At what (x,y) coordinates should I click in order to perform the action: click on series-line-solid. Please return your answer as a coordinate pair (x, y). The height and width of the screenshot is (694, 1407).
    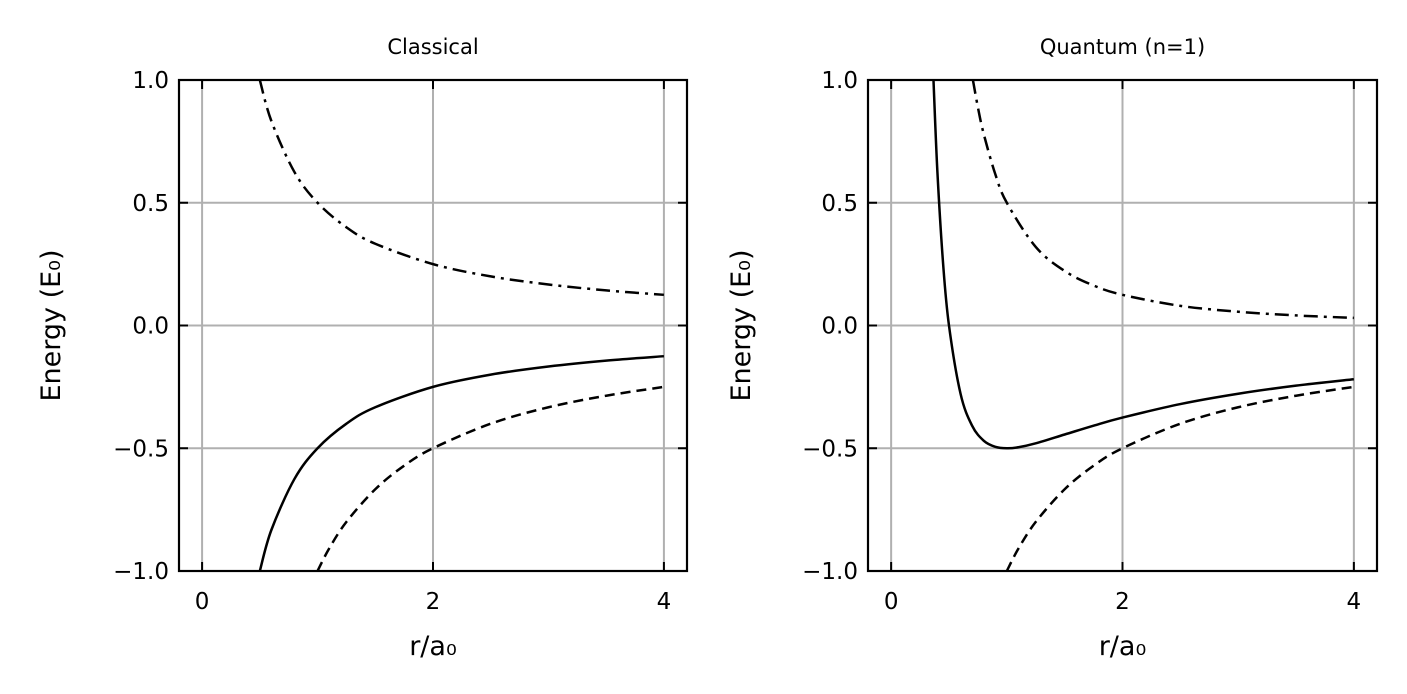
    Looking at the image, I should click on (461, 462).